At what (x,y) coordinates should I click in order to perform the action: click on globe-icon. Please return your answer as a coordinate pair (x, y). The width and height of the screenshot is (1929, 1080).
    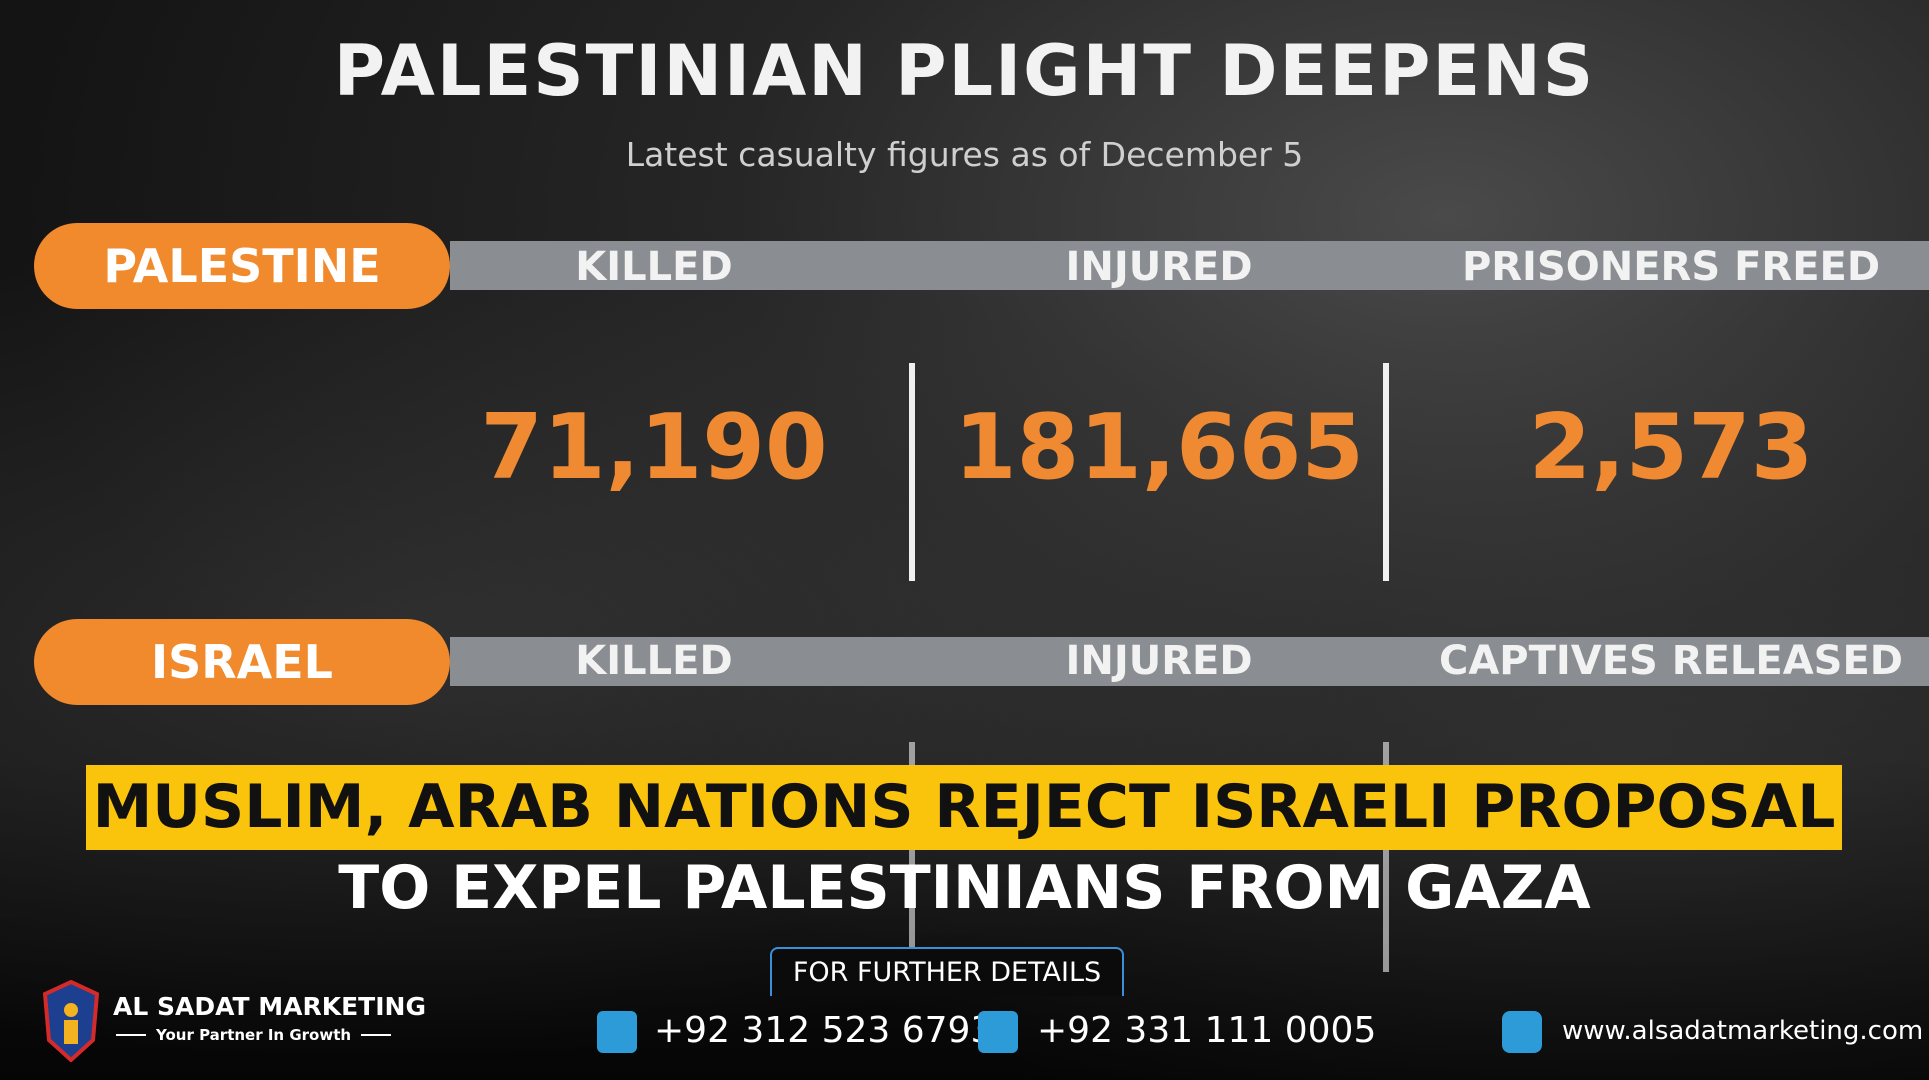
    Looking at the image, I should click on (1522, 1032).